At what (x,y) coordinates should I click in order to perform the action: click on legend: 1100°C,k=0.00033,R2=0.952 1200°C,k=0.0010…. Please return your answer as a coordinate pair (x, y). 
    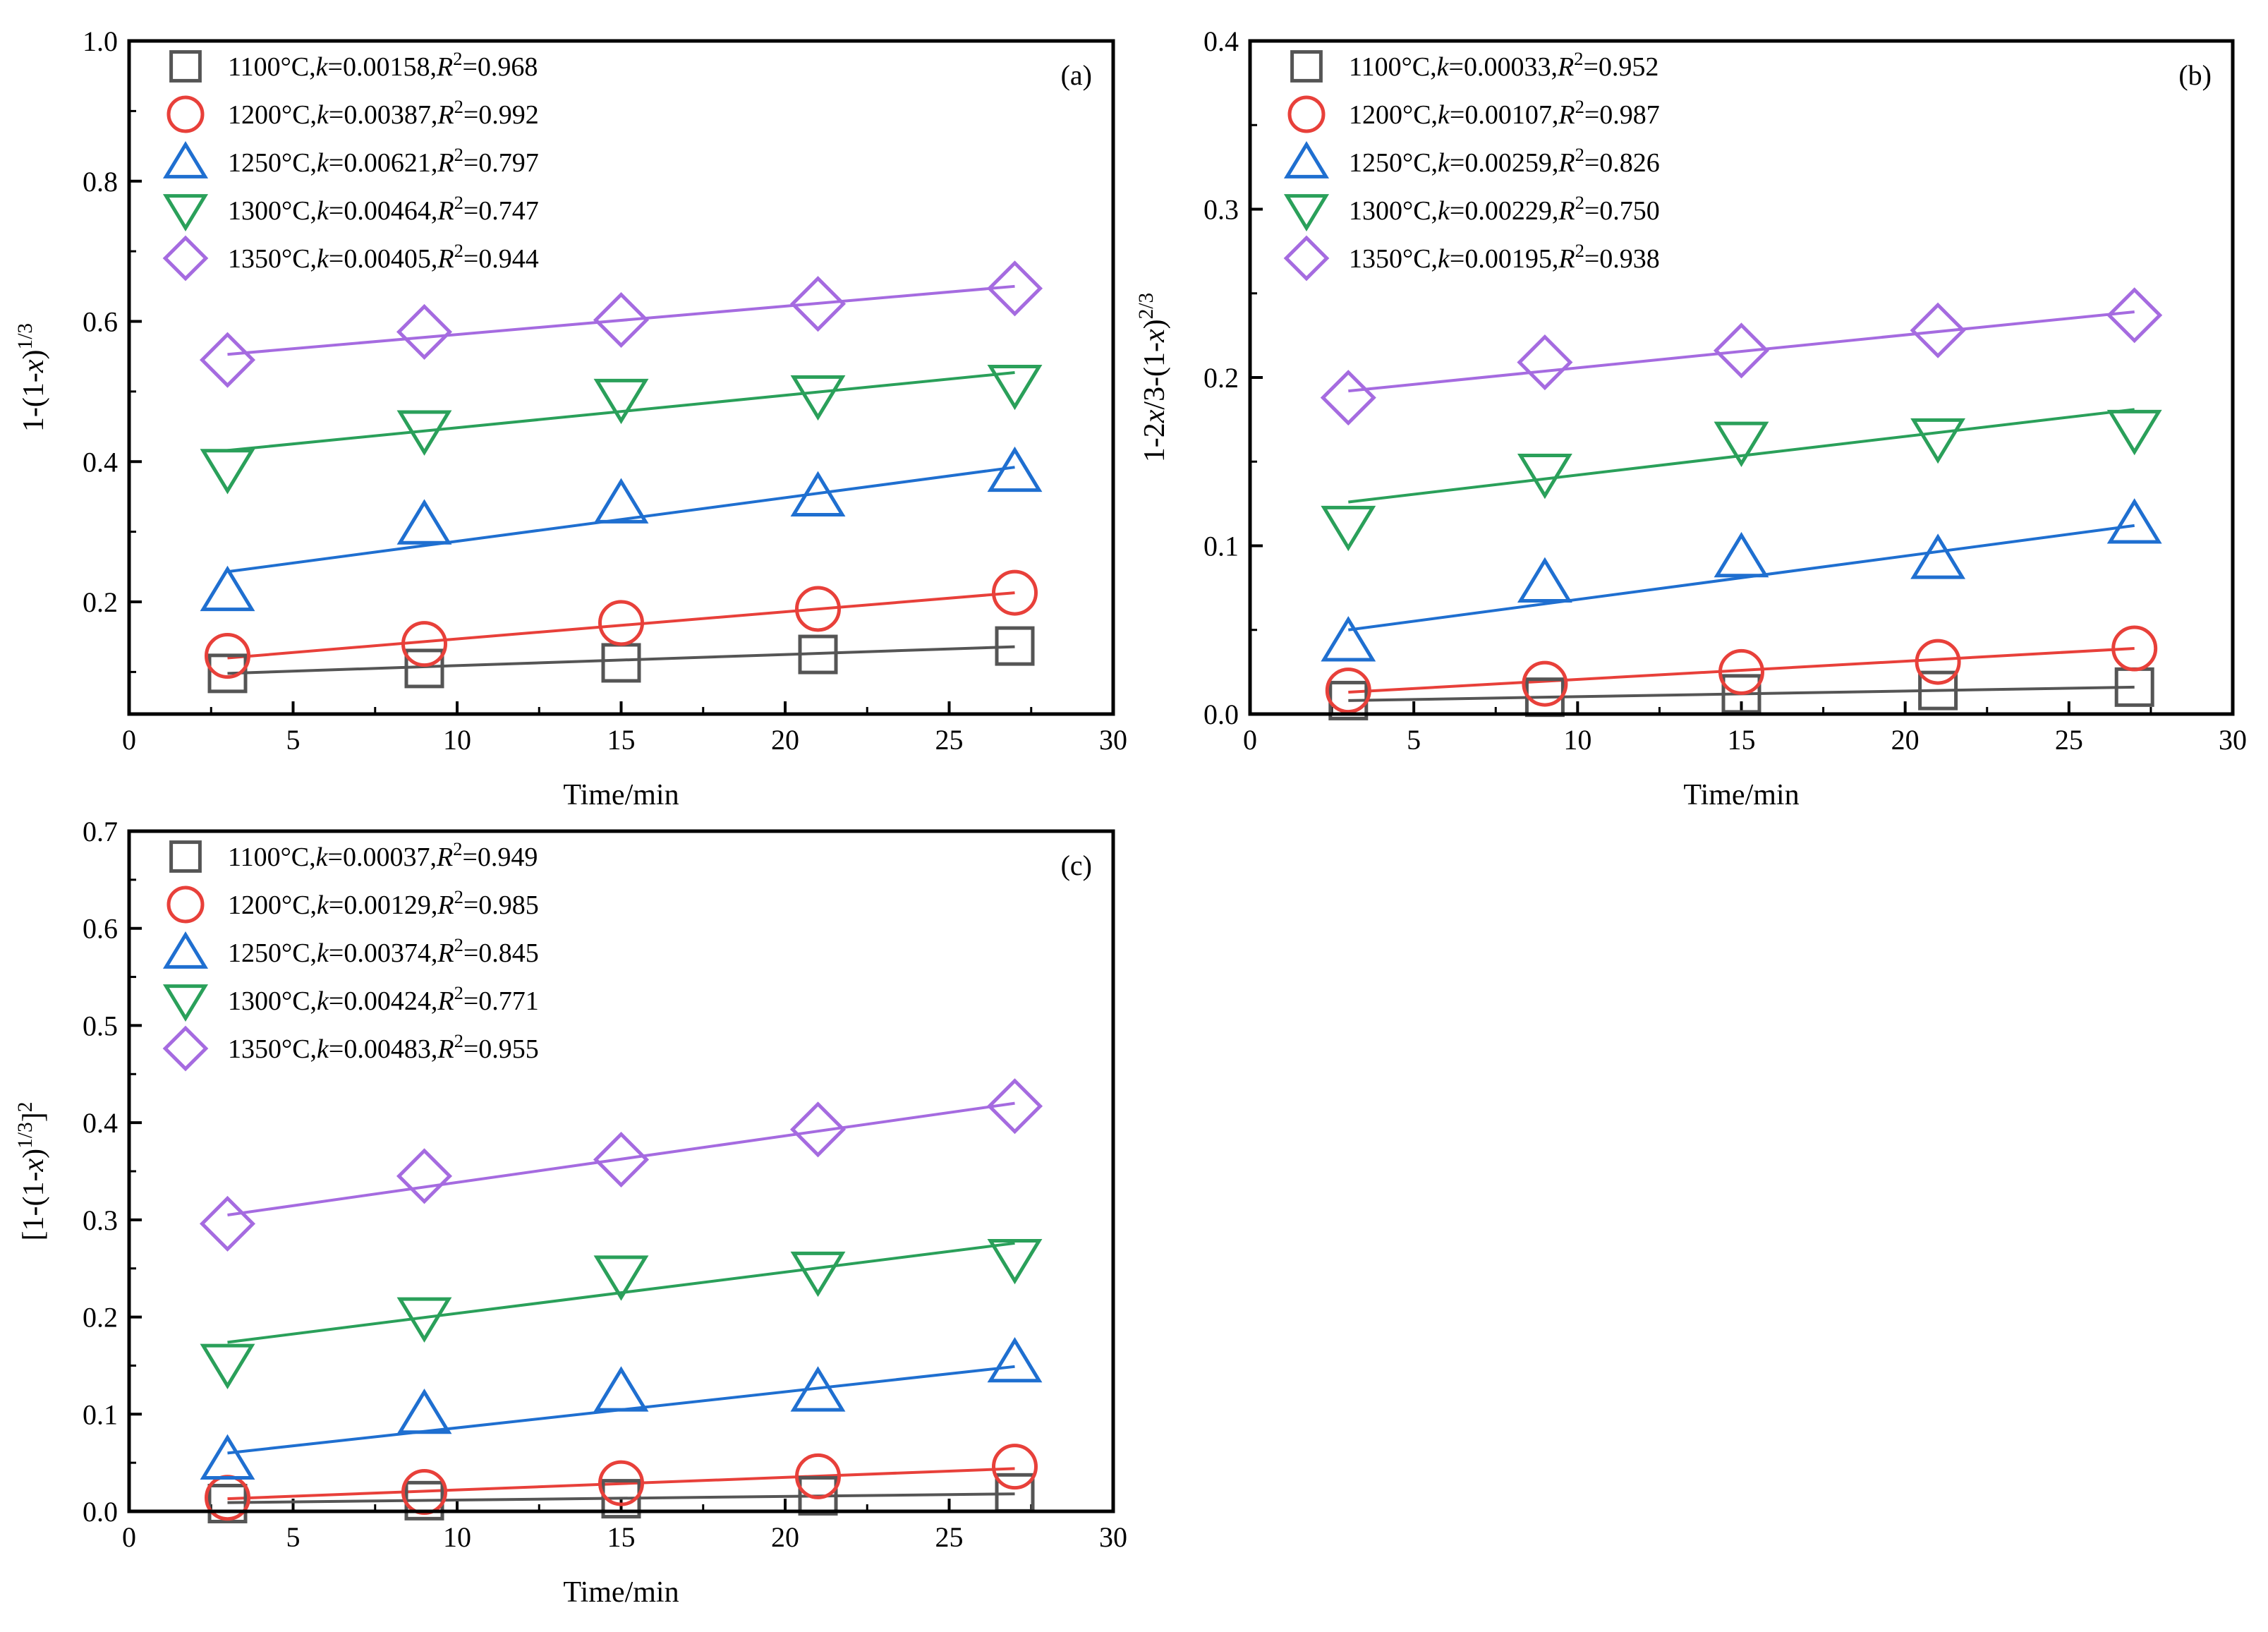
    Looking at the image, I should click on (1471, 165).